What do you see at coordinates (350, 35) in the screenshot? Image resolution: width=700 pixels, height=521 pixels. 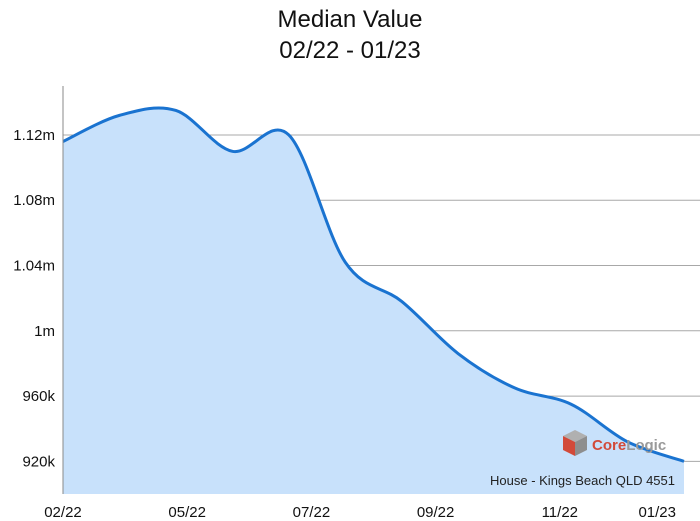 I see `chart-title-block: Median Value 02/22 - 01/23` at bounding box center [350, 35].